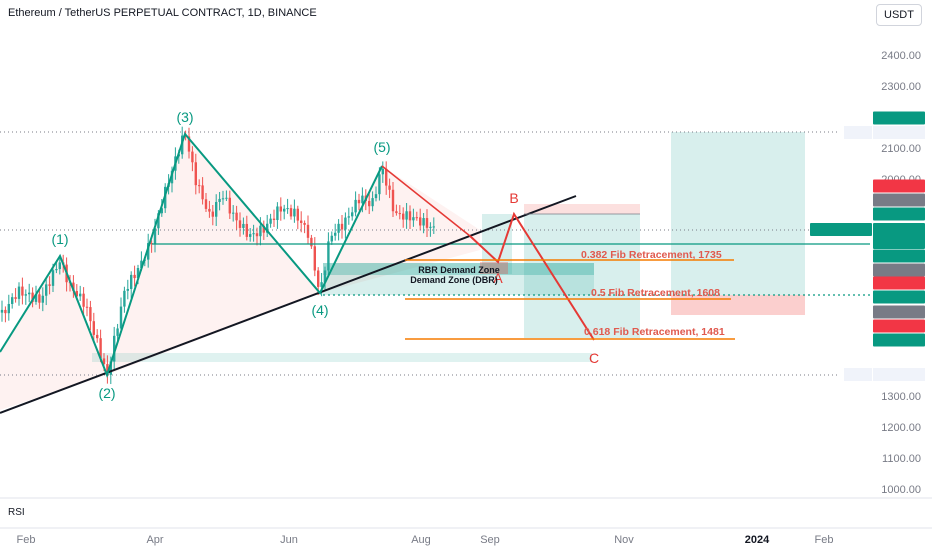 Image resolution: width=932 pixels, height=550 pixels. Describe the element at coordinates (426, 201) in the screenshot. I see `wave-5-decline-line` at that location.